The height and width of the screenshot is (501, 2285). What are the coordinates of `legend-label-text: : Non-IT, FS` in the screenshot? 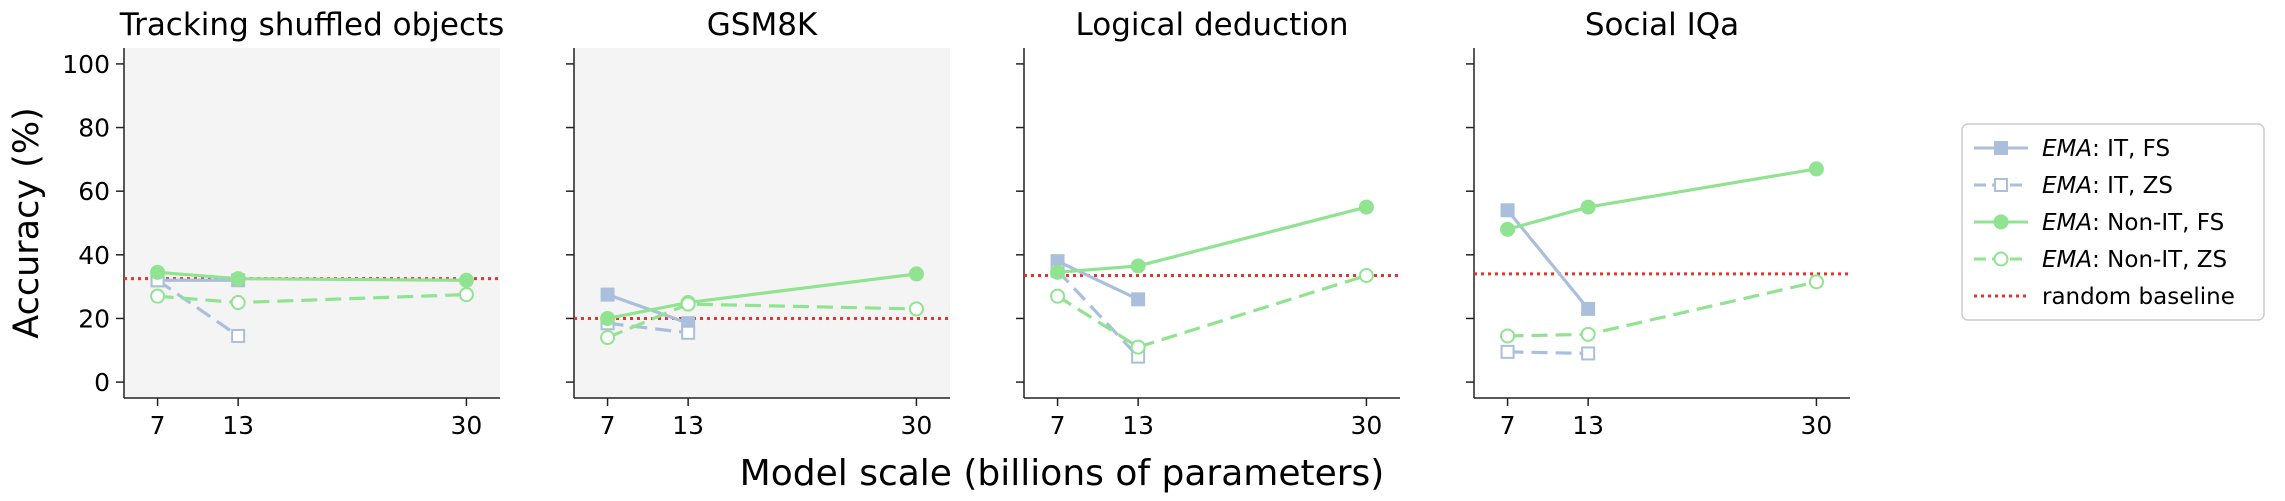 It's located at (2158, 223).